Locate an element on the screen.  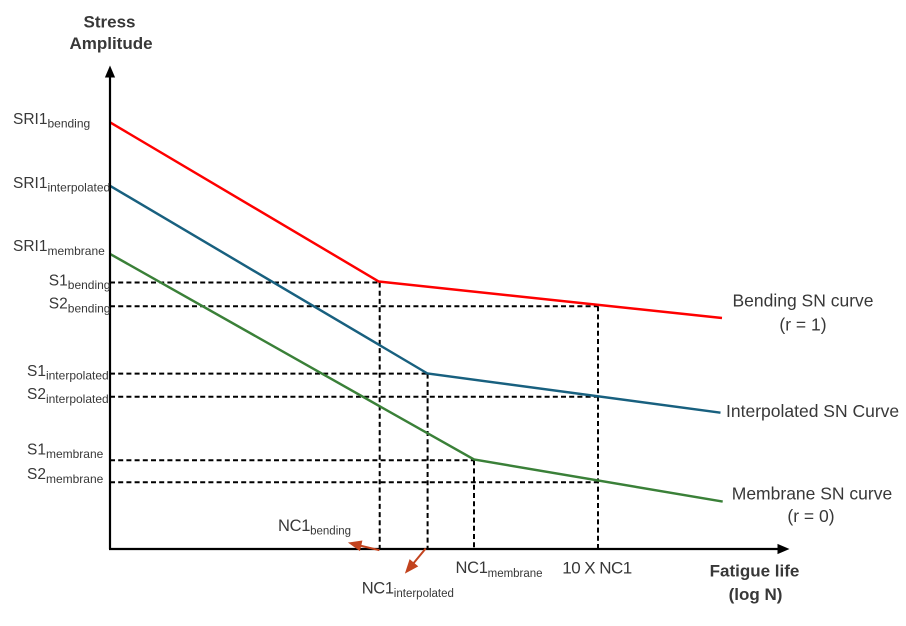
svg-text: Stress is located at coordinates (110, 22).